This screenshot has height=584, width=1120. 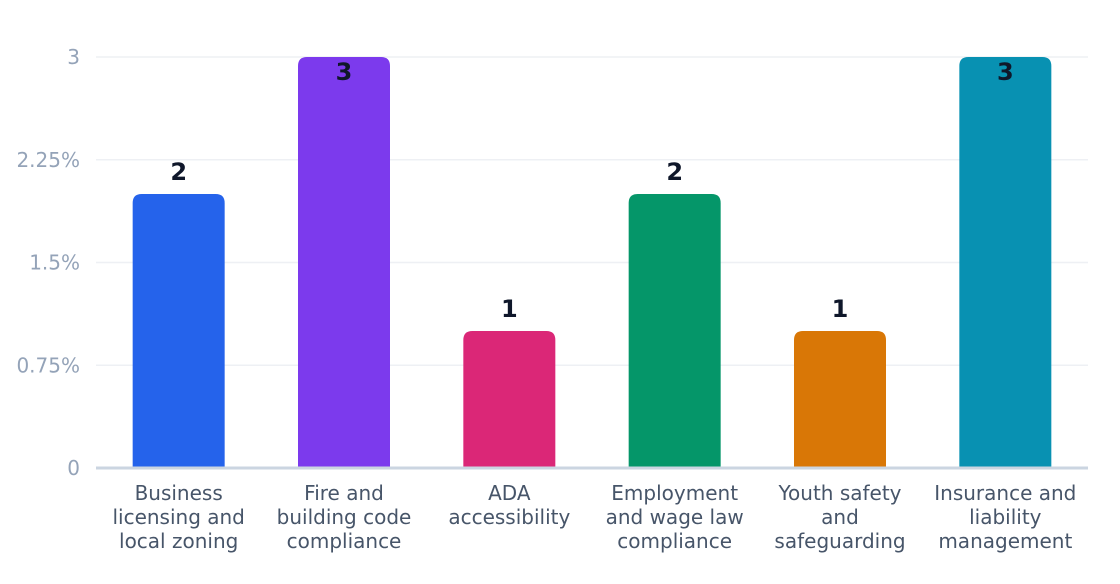 What do you see at coordinates (73, 57) in the screenshot?
I see `y-tick-label: 3` at bounding box center [73, 57].